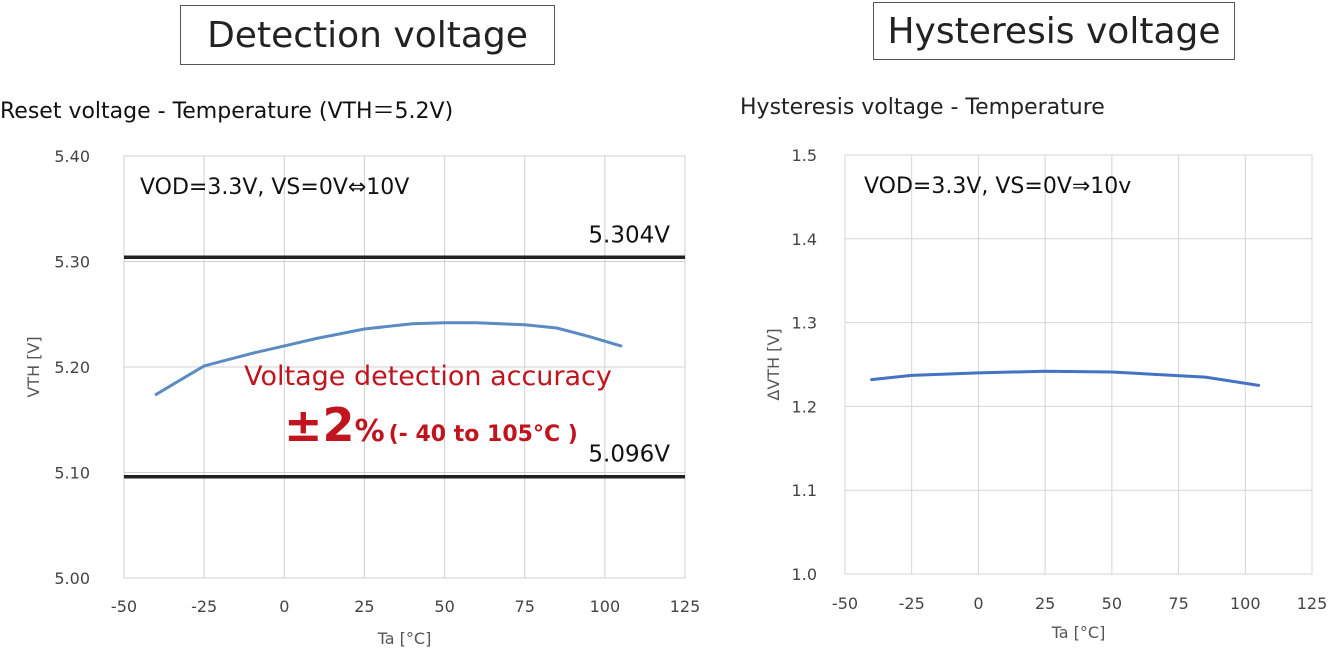 The height and width of the screenshot is (662, 1344). What do you see at coordinates (845, 603) in the screenshot?
I see `hyst-x-tick-label: -50` at bounding box center [845, 603].